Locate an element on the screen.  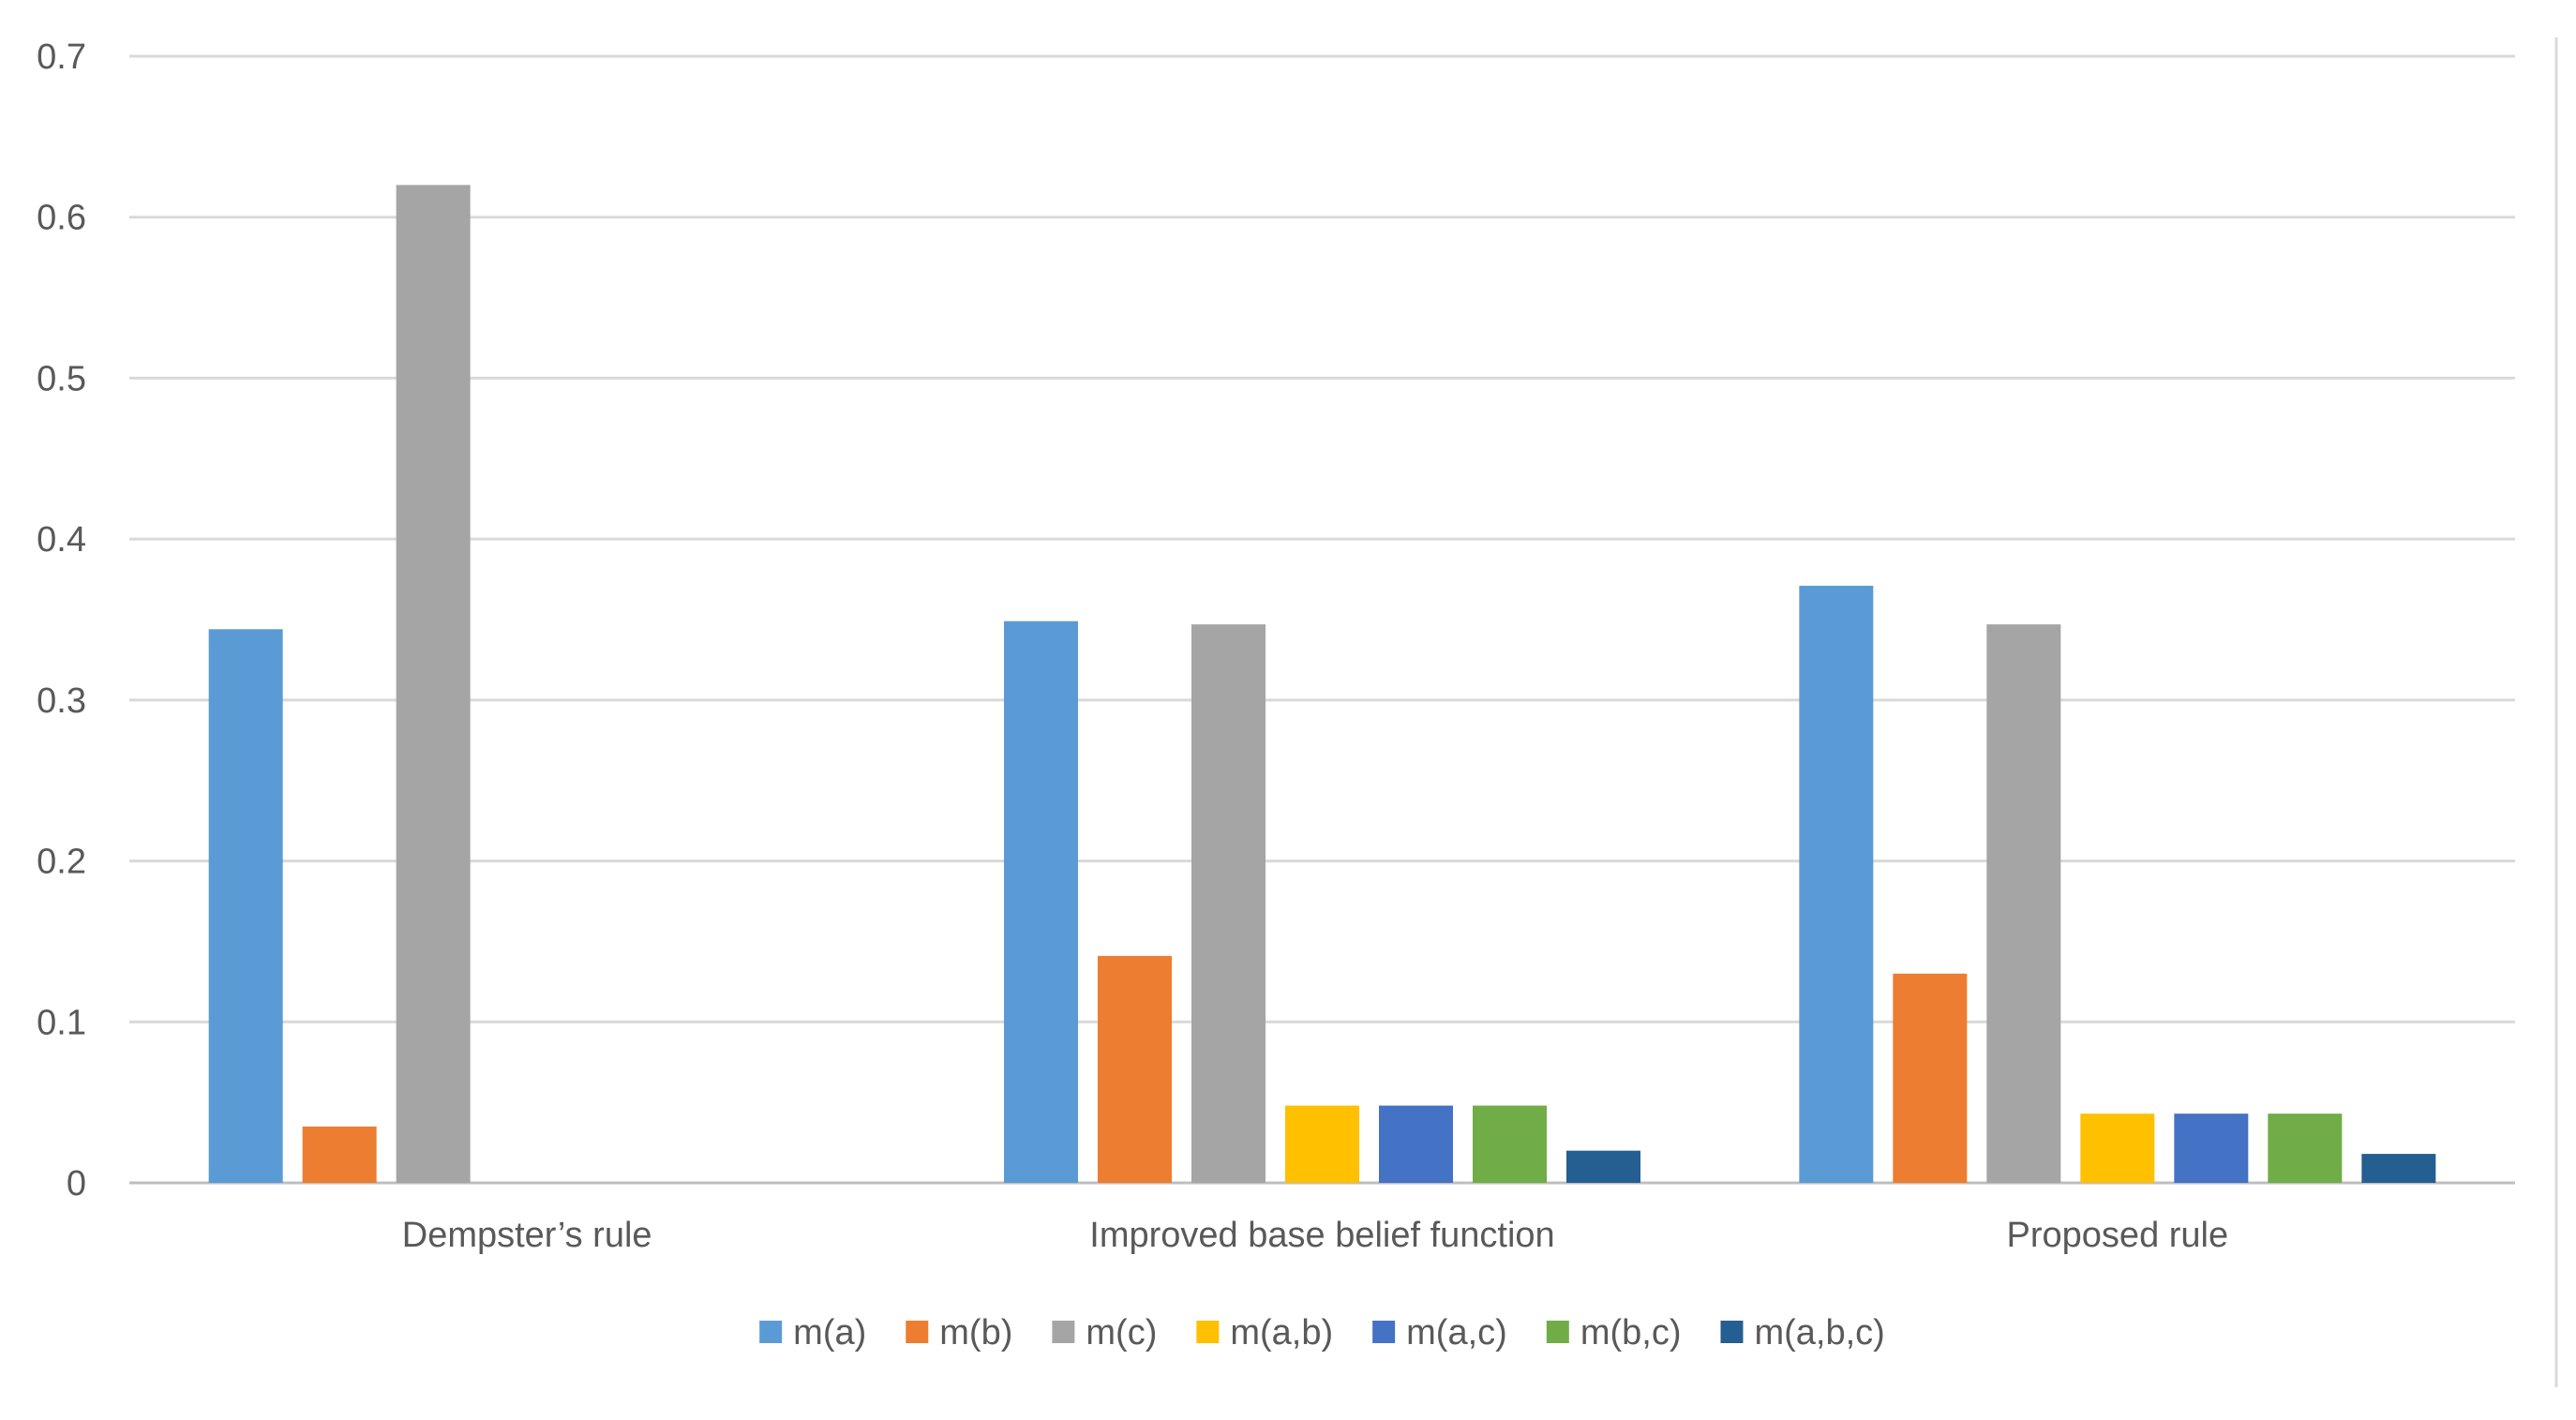
x-category-label: Improved base belief function is located at coordinates (1321, 1235).